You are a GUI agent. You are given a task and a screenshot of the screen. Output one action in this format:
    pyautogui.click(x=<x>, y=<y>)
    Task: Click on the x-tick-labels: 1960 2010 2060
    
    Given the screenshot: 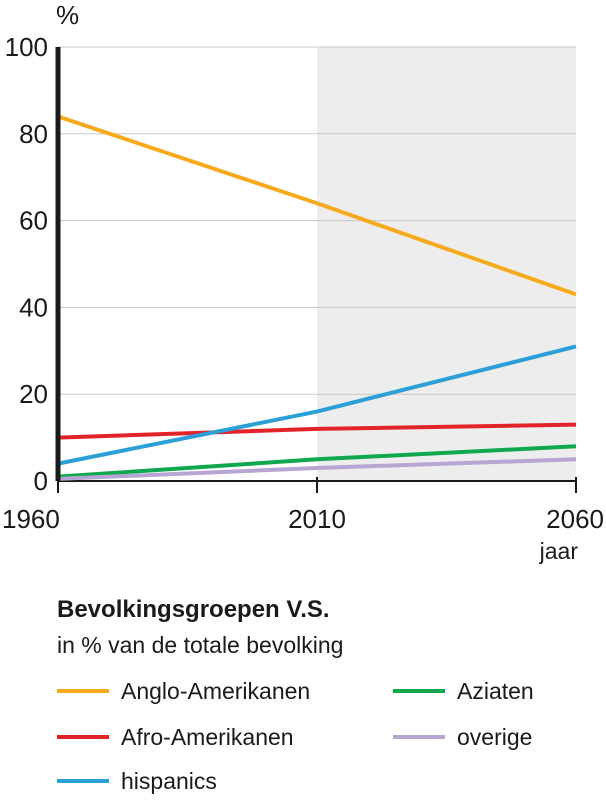 What is the action you would take?
    pyautogui.click(x=303, y=519)
    